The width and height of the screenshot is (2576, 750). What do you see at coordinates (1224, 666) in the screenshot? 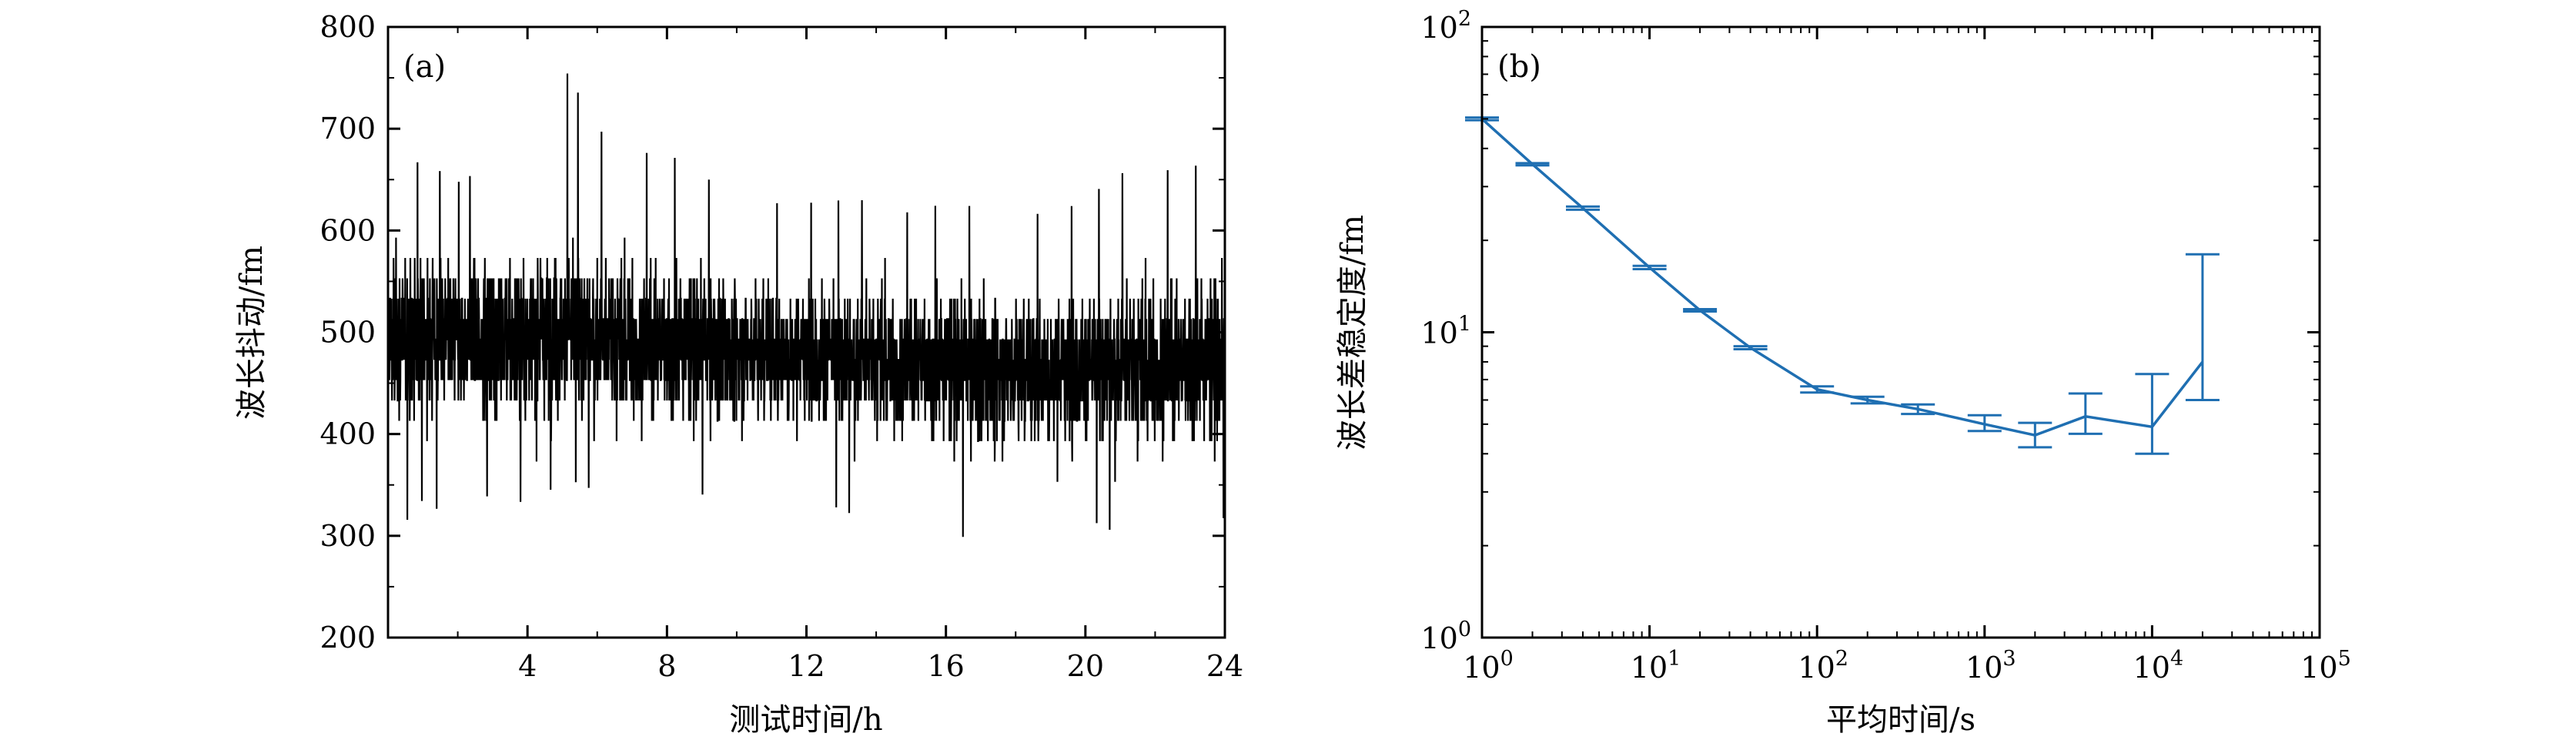
I see `panel-a-x-tick-label: 24` at bounding box center [1224, 666].